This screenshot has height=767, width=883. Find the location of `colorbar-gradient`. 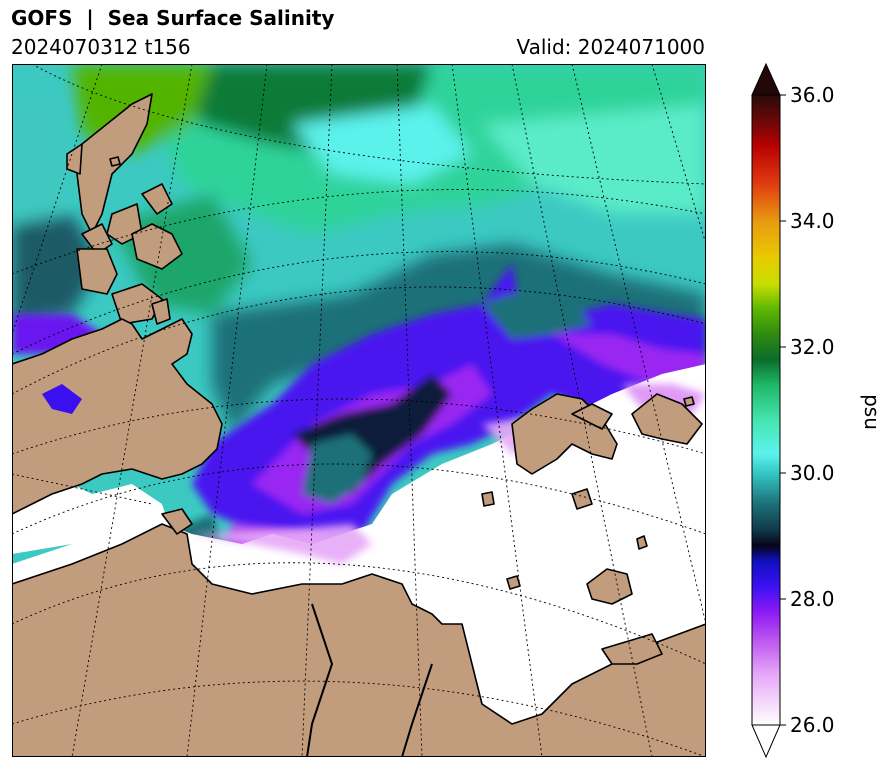

colorbar-gradient is located at coordinates (766, 410).